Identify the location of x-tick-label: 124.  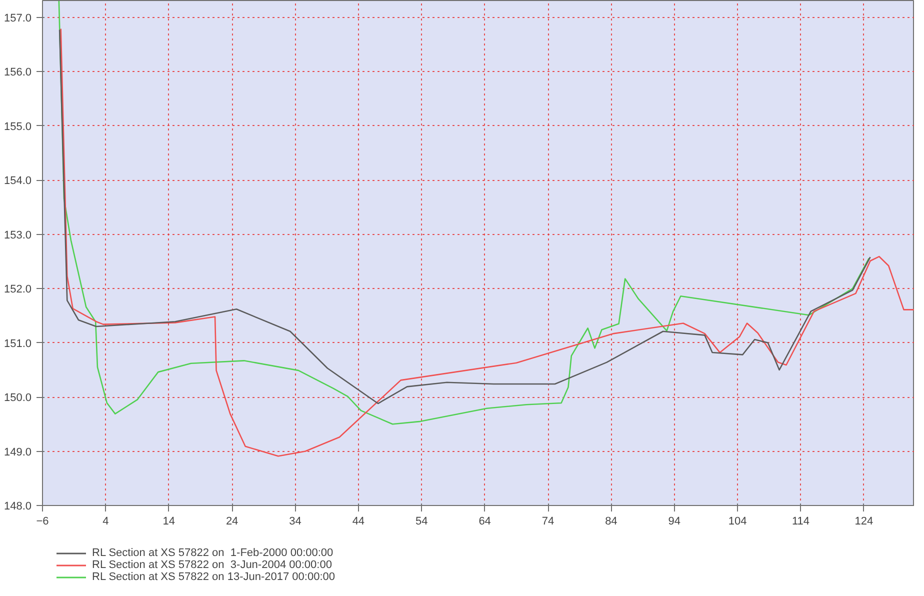
(864, 522).